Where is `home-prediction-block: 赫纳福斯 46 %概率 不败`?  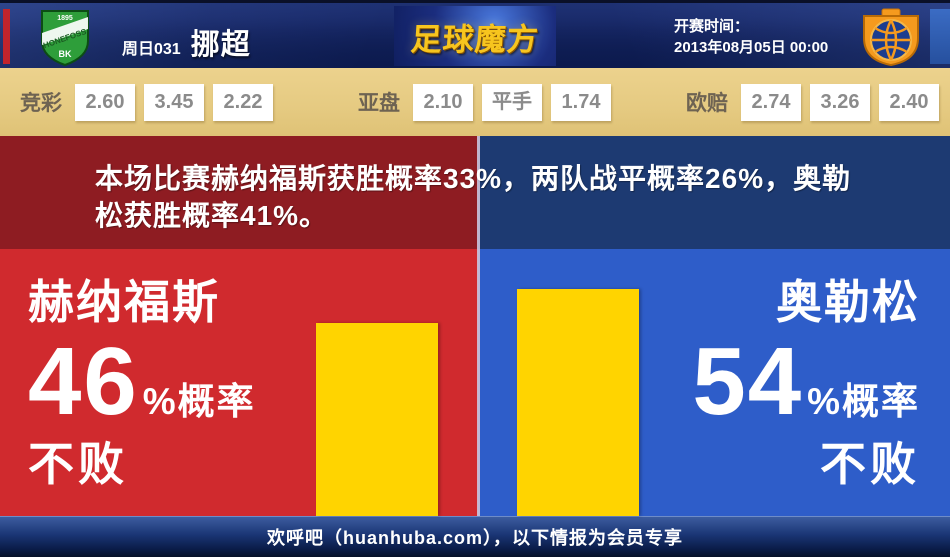 home-prediction-block: 赫纳福斯 46 %概率 不败 is located at coordinates (142, 383).